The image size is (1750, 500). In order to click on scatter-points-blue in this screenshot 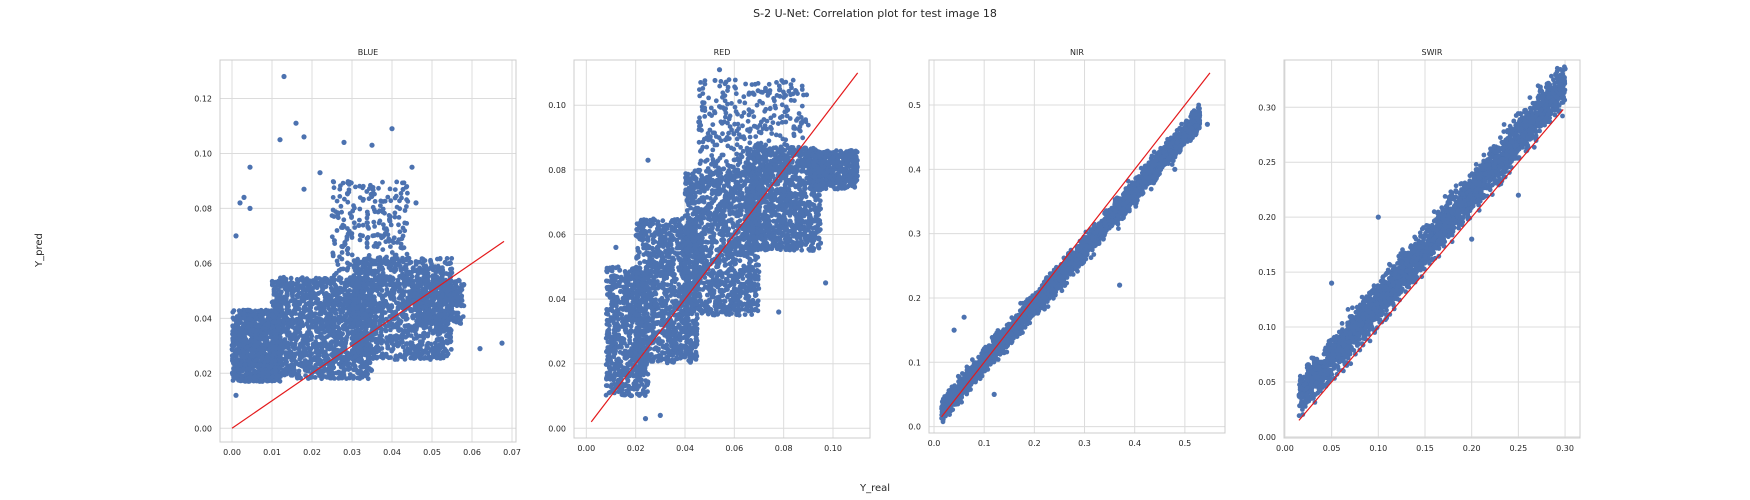, I will do `click(367, 235)`.